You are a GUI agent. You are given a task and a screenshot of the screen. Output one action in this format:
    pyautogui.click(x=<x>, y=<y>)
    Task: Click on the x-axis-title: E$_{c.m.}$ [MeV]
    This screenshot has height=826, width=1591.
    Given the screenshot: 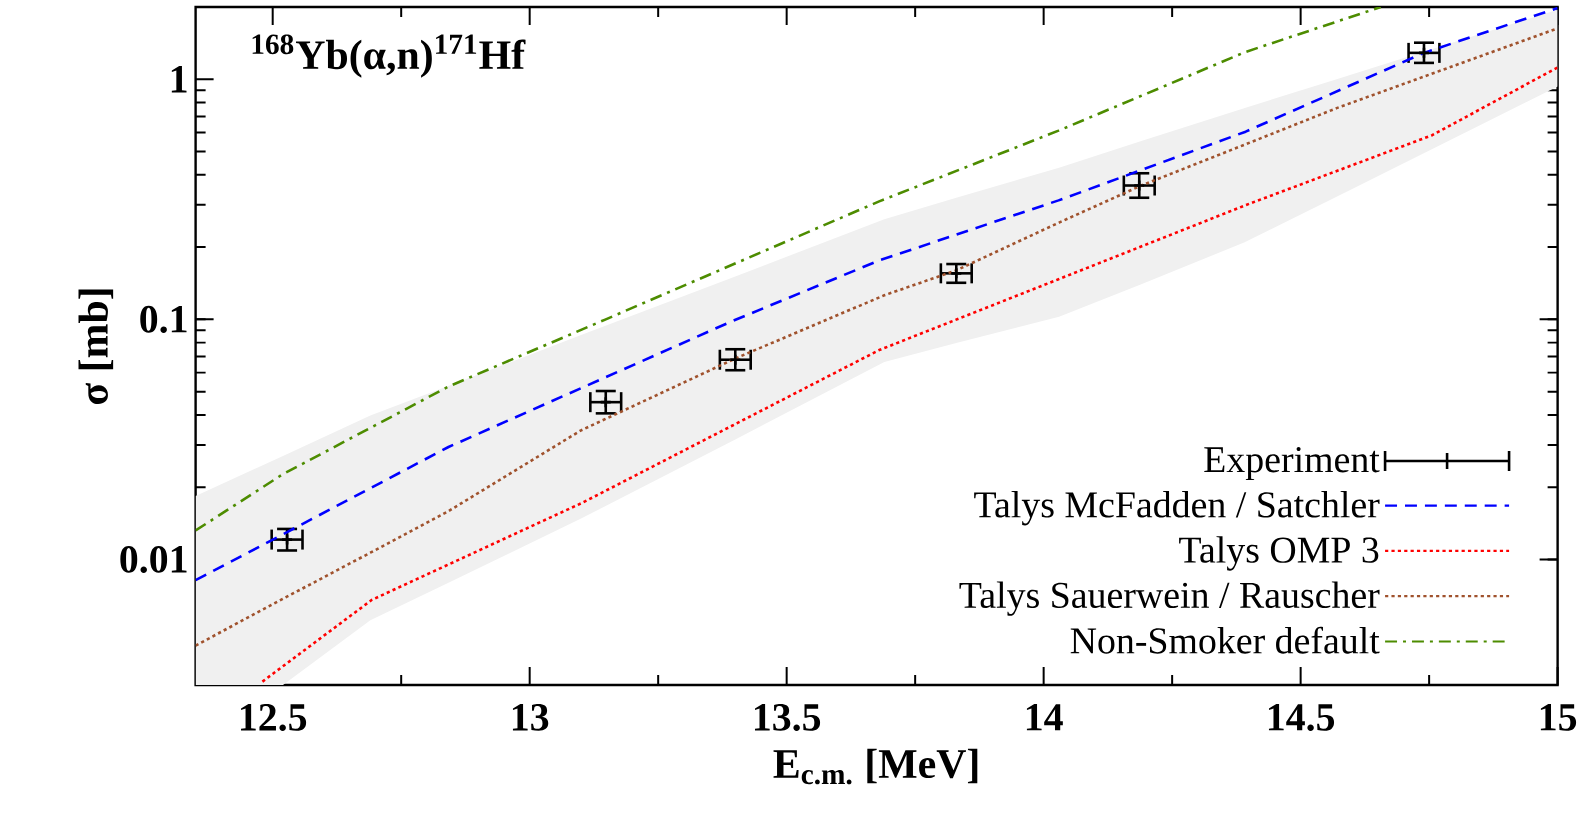 What is the action you would take?
    pyautogui.click(x=875, y=766)
    